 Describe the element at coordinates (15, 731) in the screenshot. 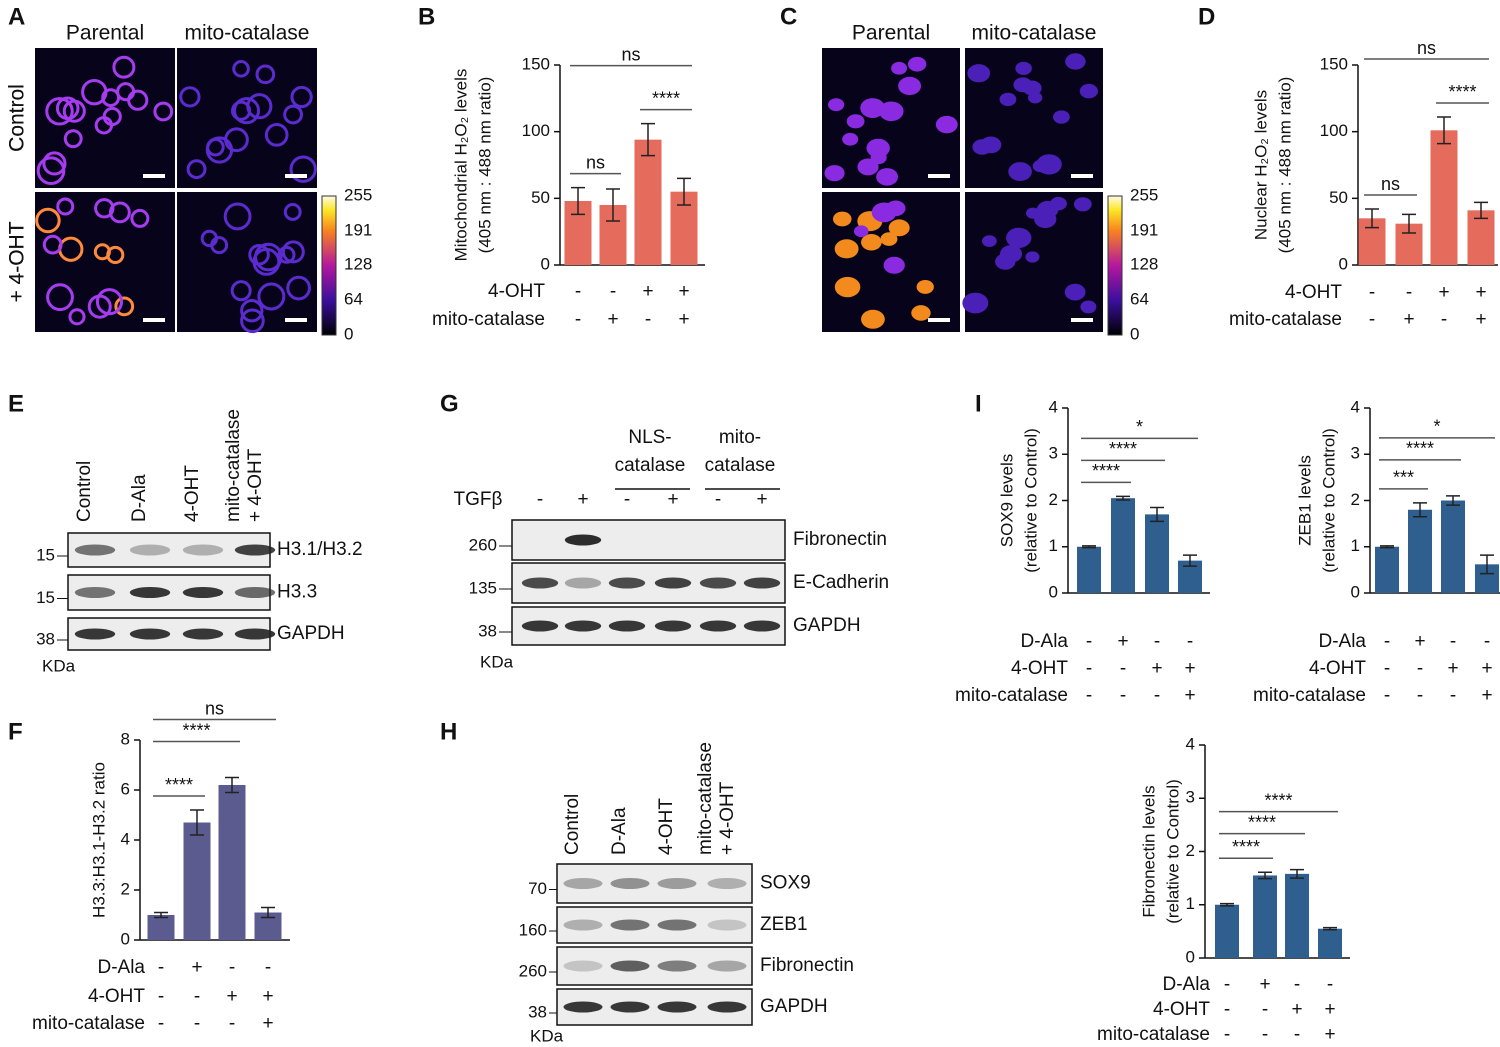

I see `panel-letter: F` at that location.